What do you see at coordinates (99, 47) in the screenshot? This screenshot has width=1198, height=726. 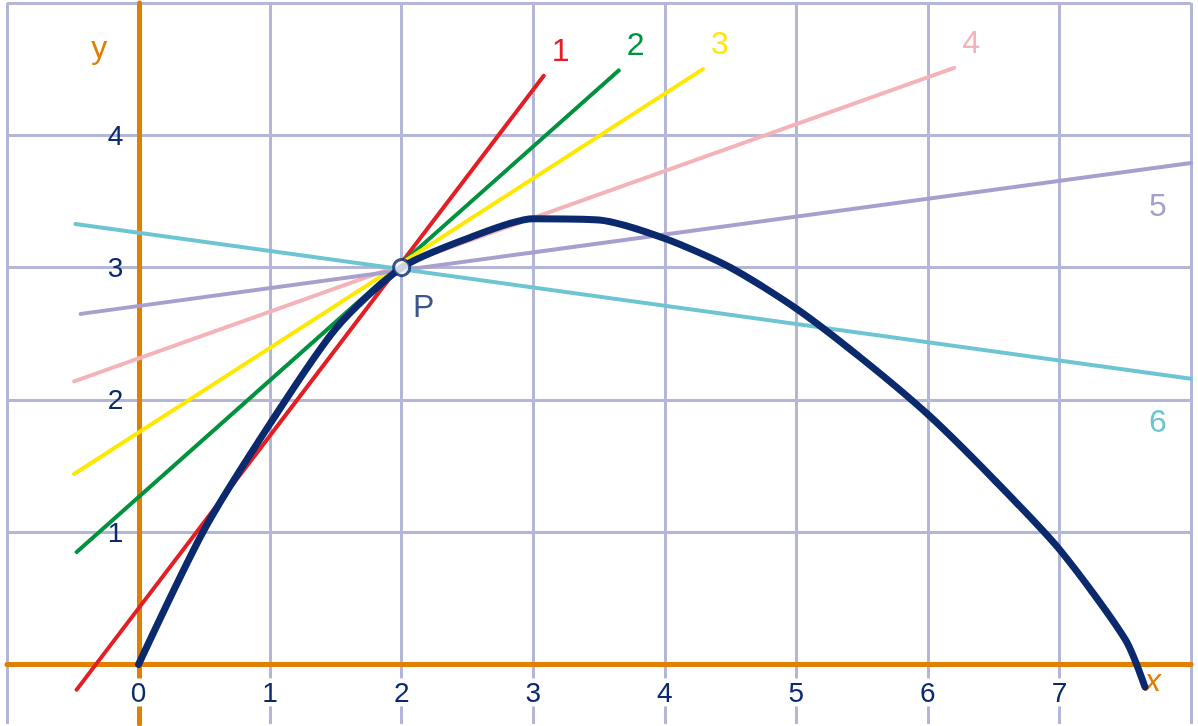 I see `y-axis-title: y` at bounding box center [99, 47].